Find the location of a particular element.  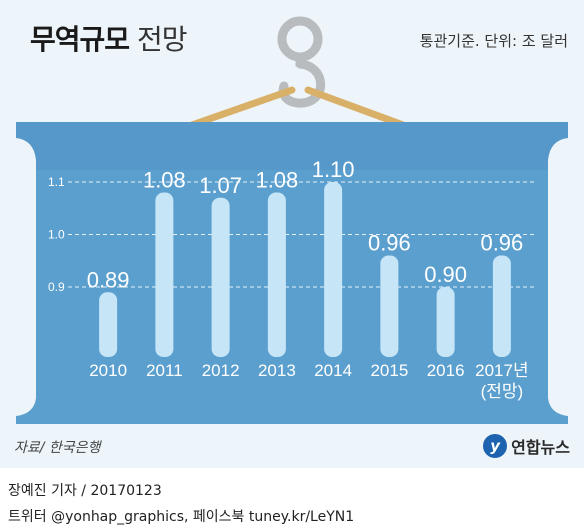

x-tick-label: 2015 is located at coordinates (389, 370).